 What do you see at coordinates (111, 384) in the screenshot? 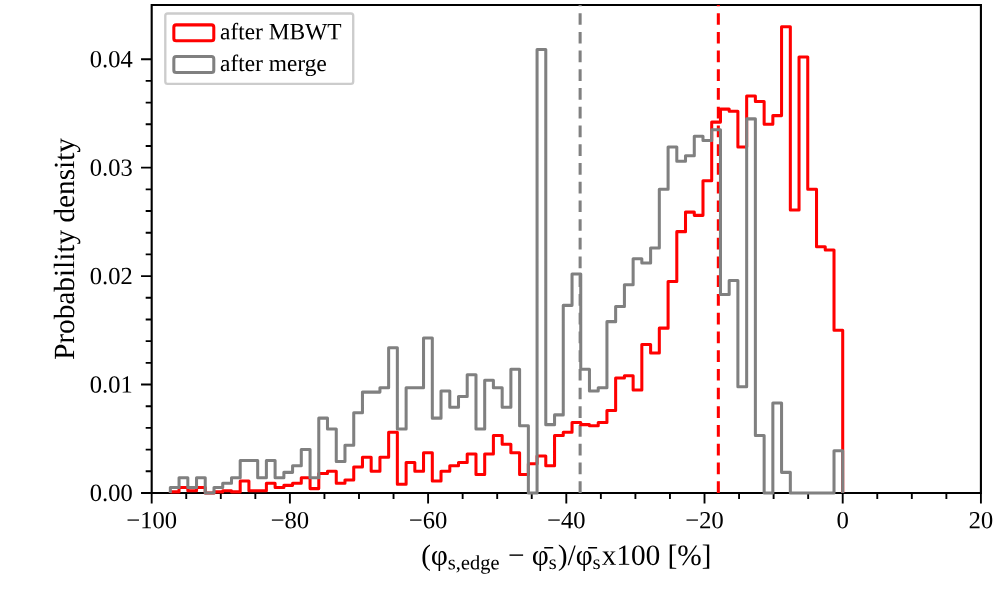
I see `y-tick-label: 0.01` at bounding box center [111, 384].